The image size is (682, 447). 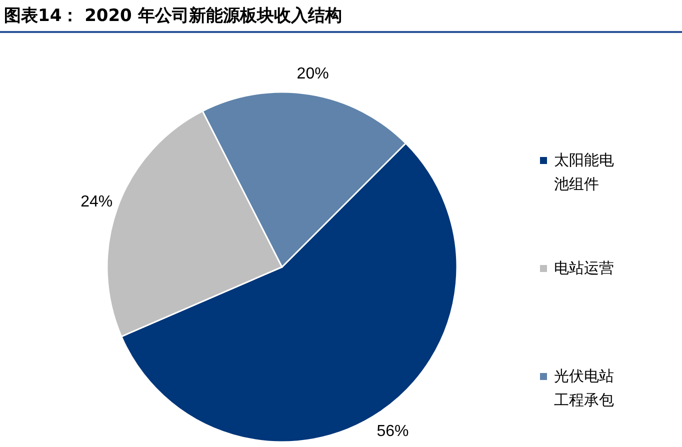 What do you see at coordinates (584, 172) in the screenshot?
I see `legend-label: 太阳能电池组件` at bounding box center [584, 172].